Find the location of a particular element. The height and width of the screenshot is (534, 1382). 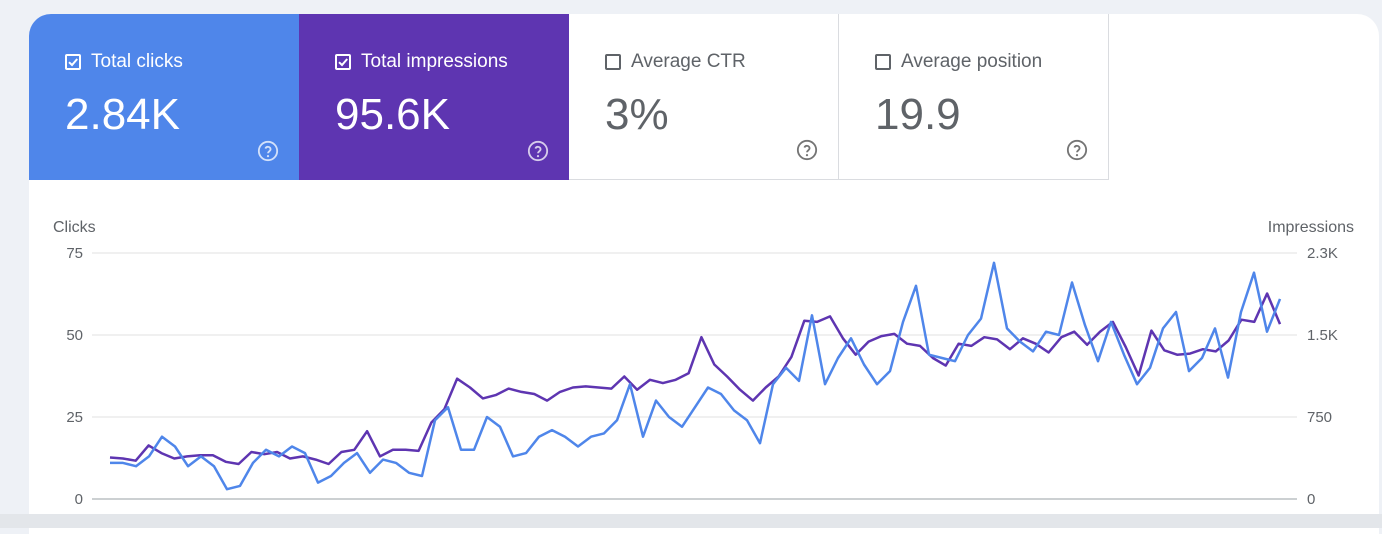

metric-label: Average CTR is located at coordinates (688, 61).